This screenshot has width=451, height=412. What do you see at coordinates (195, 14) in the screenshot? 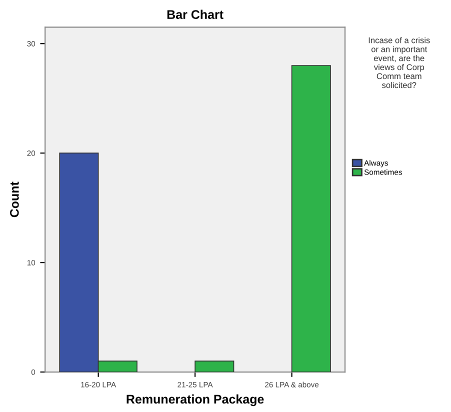
I see `chart-title: Bar Chart` at bounding box center [195, 14].